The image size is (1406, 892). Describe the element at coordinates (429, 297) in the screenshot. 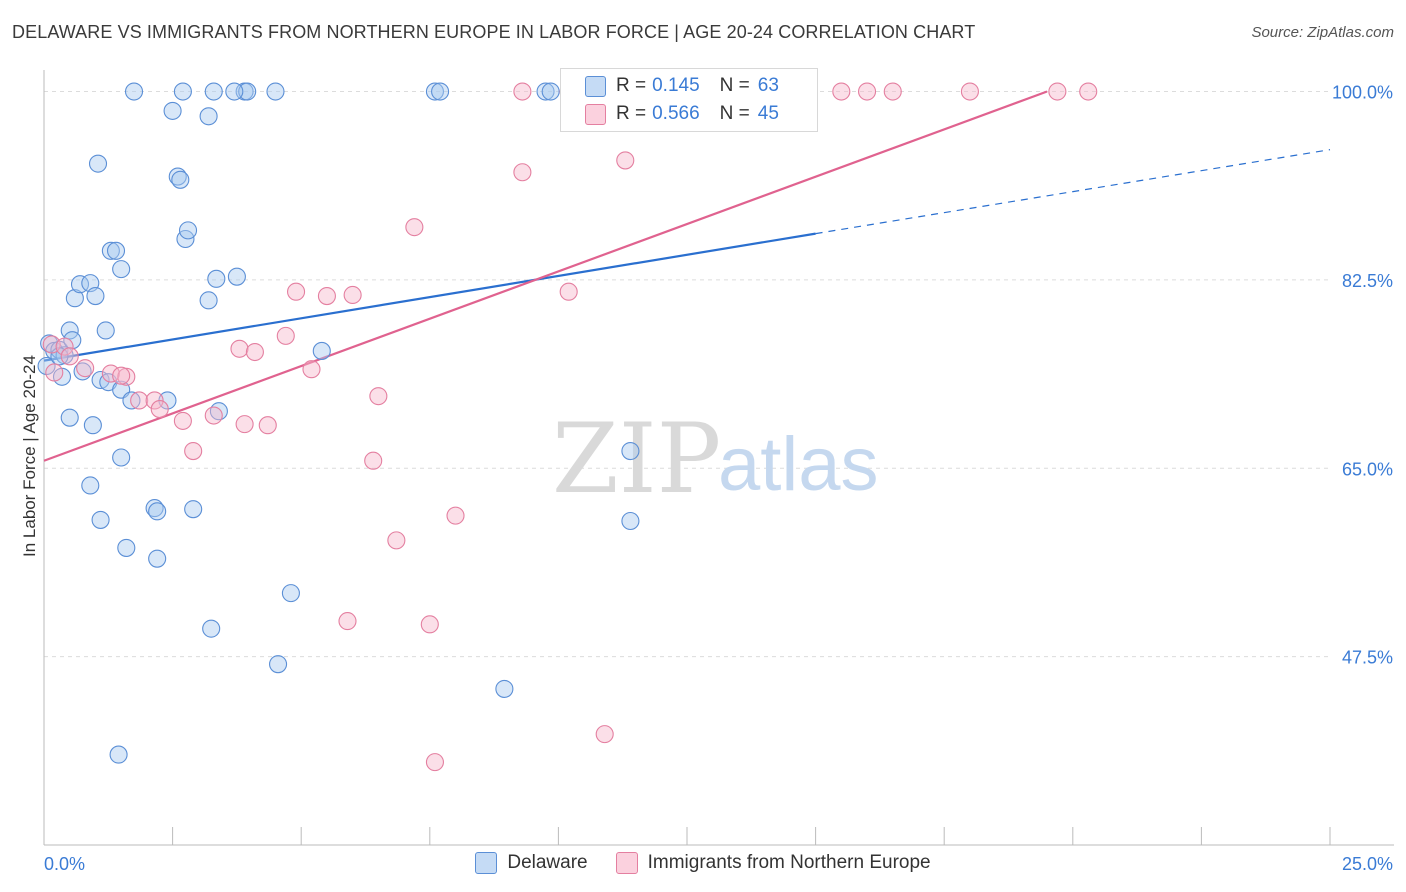

I see `delaware-trend-line` at that location.